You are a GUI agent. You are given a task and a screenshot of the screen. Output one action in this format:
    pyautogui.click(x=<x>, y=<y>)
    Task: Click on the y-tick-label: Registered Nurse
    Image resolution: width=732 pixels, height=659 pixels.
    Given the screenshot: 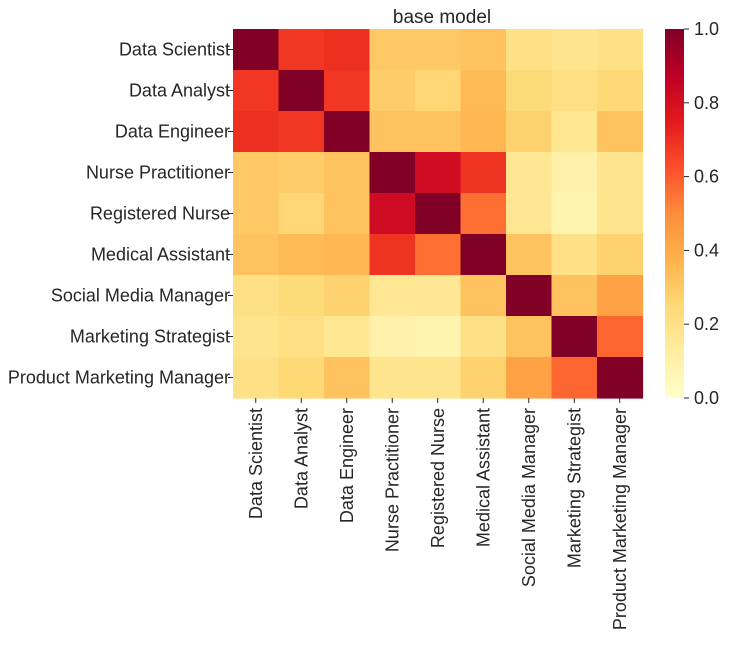 What is the action you would take?
    pyautogui.click(x=160, y=214)
    